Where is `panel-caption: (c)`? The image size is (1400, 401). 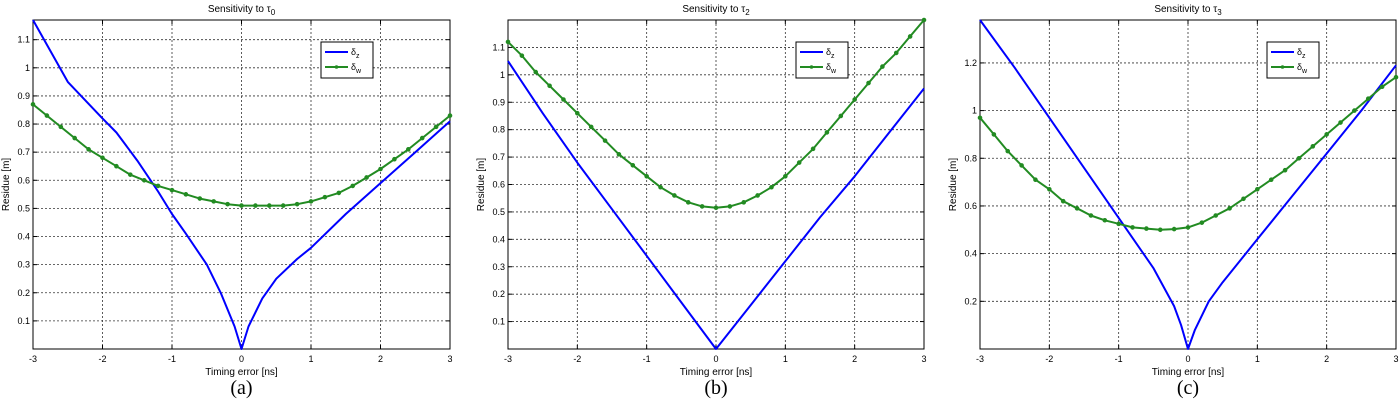 panel-caption: (c) is located at coordinates (1188, 388).